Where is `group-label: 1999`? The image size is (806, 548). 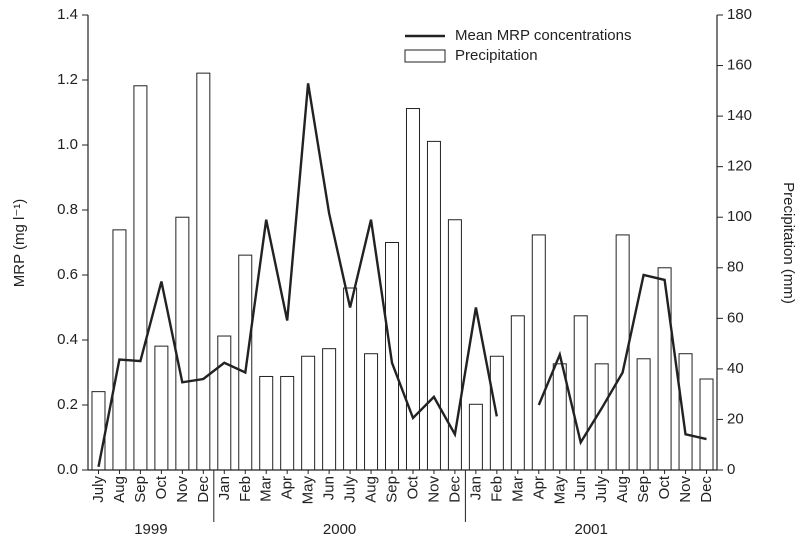
group-label: 1999 is located at coordinates (150, 529).